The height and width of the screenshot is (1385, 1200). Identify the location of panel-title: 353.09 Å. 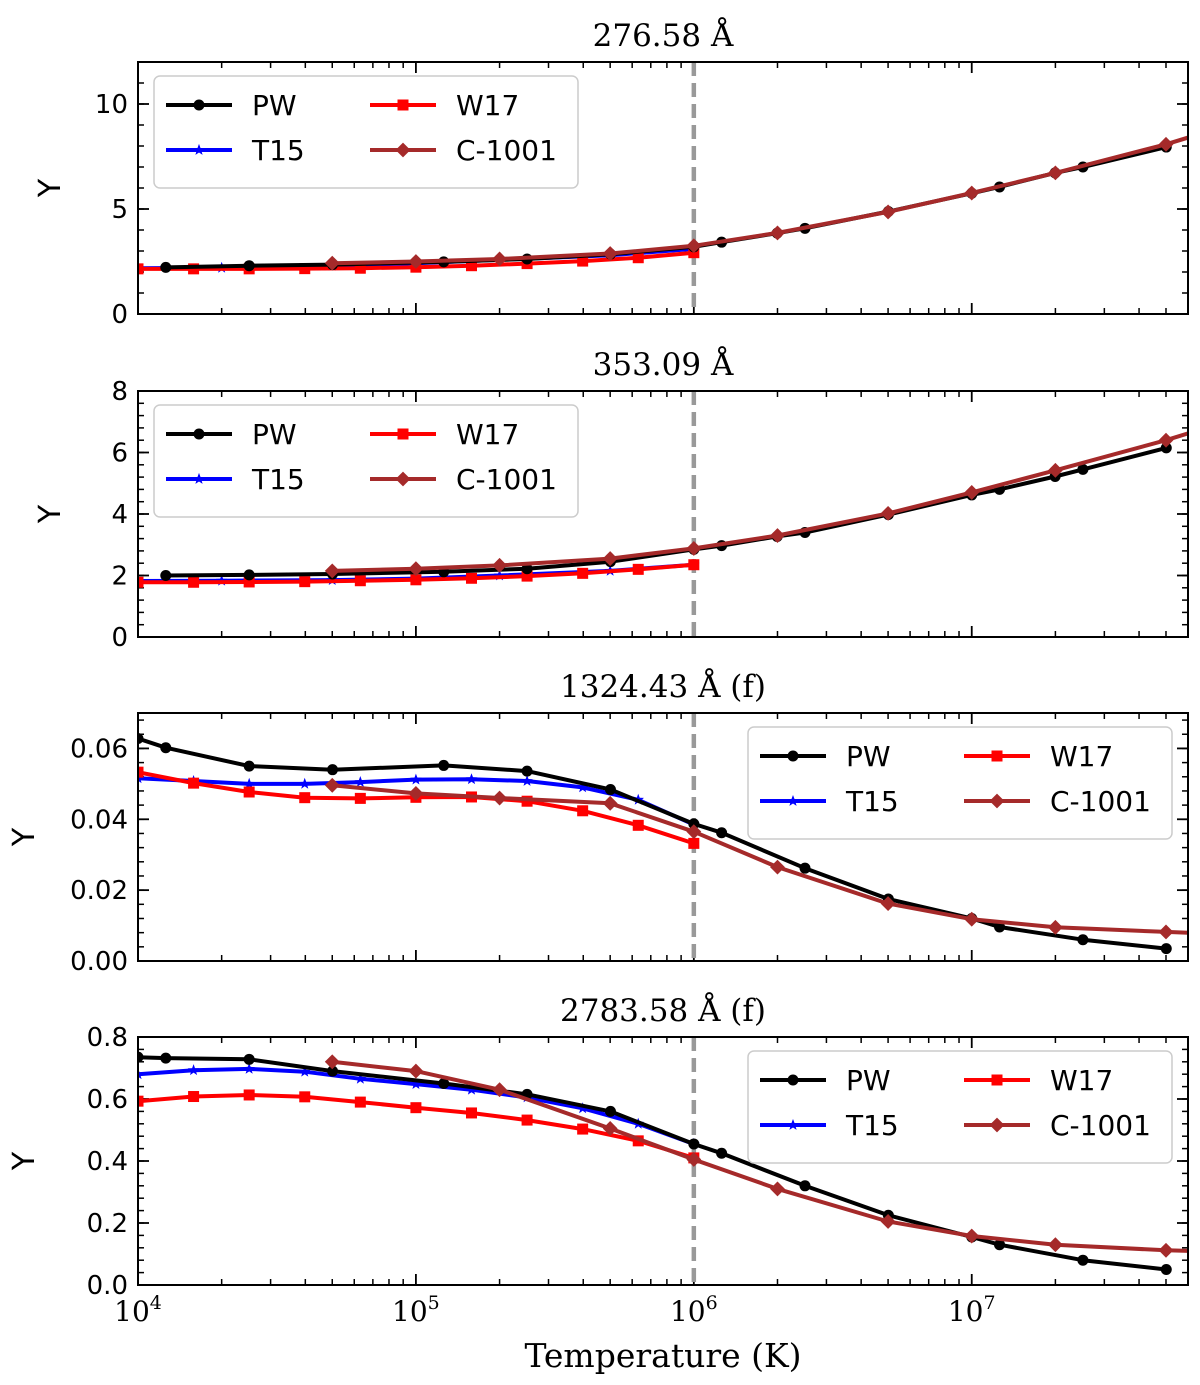
(663, 364).